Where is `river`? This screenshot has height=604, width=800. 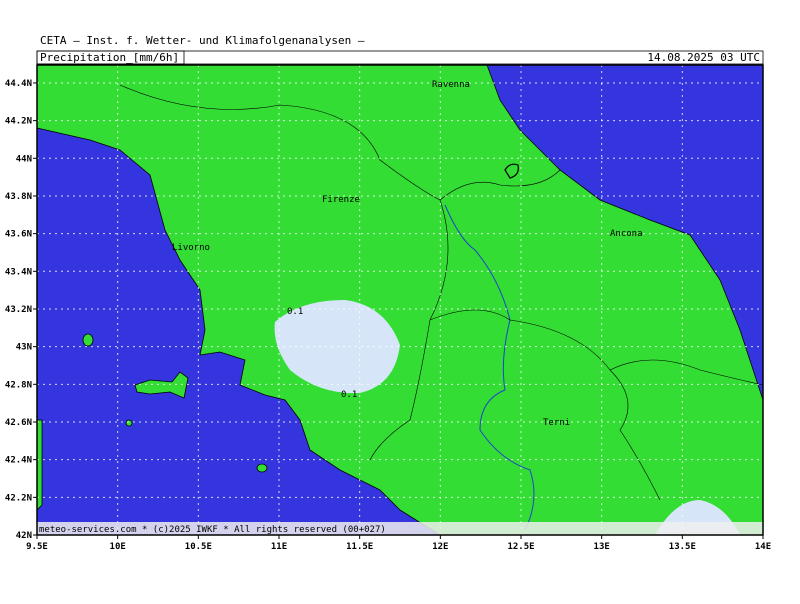 river is located at coordinates (489, 367).